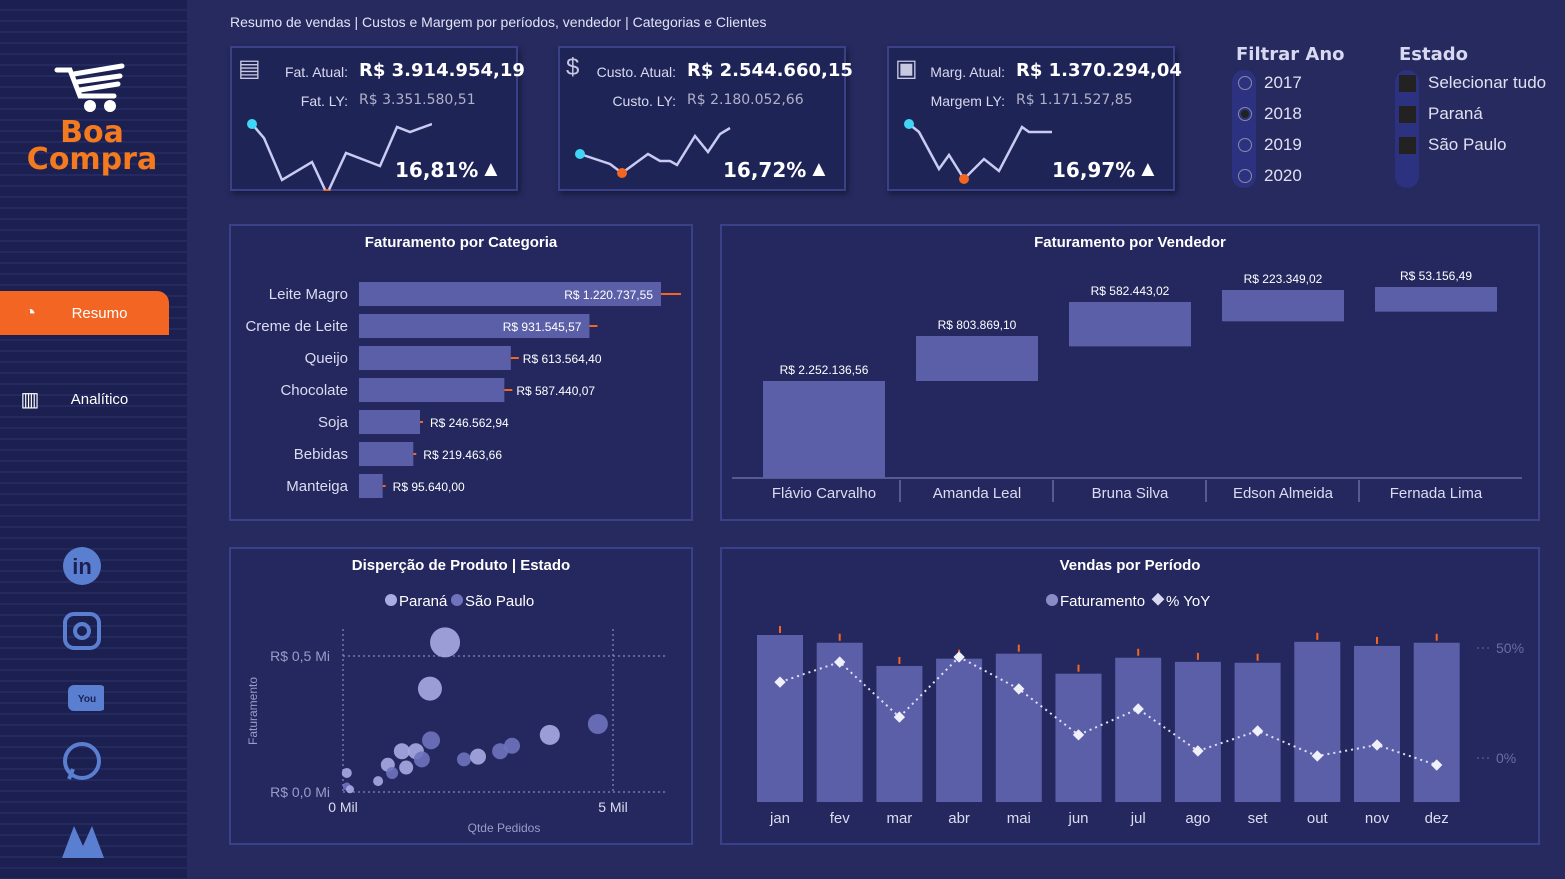 The image size is (1565, 879). Describe the element at coordinates (608, 295) in the screenshot. I see `data-label: R$ 1.220.737,55` at that location.